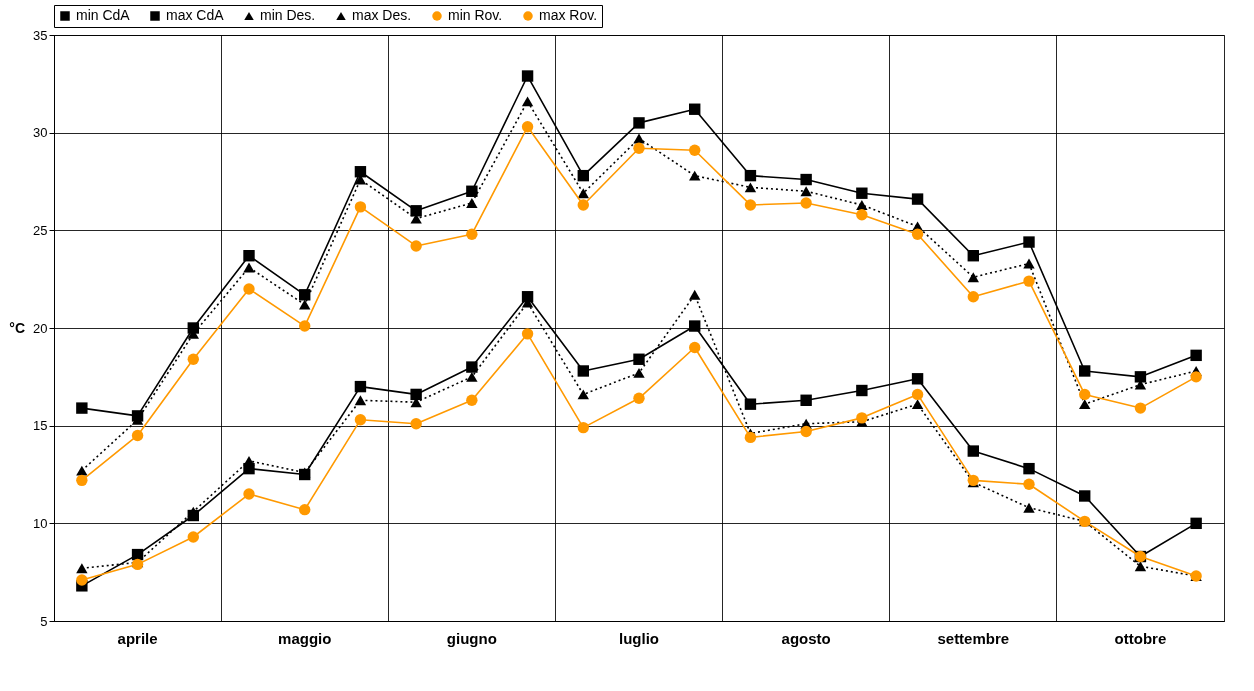  What do you see at coordinates (17, 327) in the screenshot?
I see `y-axis-title: °C` at bounding box center [17, 327].